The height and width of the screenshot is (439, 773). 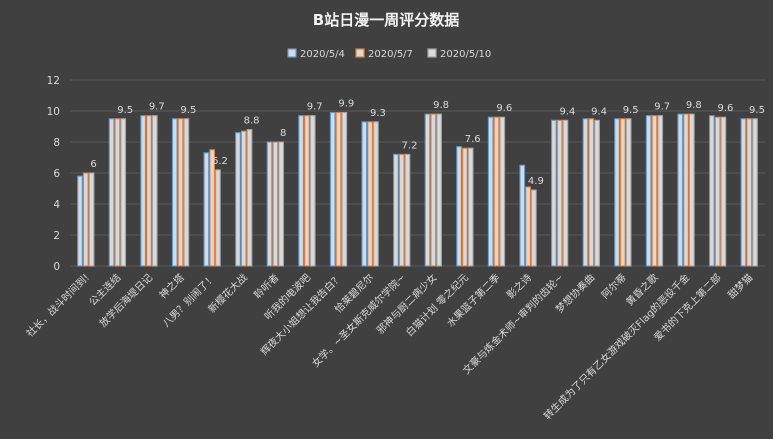 I want to click on y-tick-label: 8, so click(x=56, y=143).